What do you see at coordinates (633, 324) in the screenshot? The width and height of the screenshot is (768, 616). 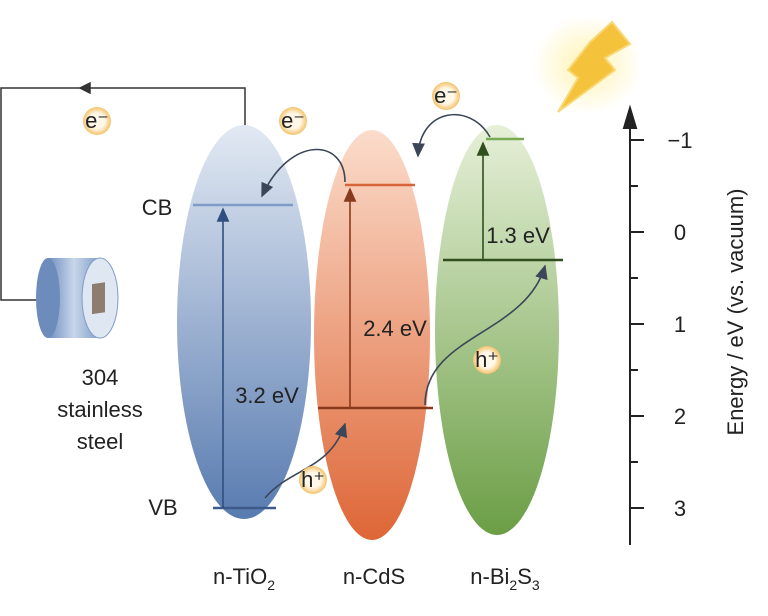 I see `energy-axis` at bounding box center [633, 324].